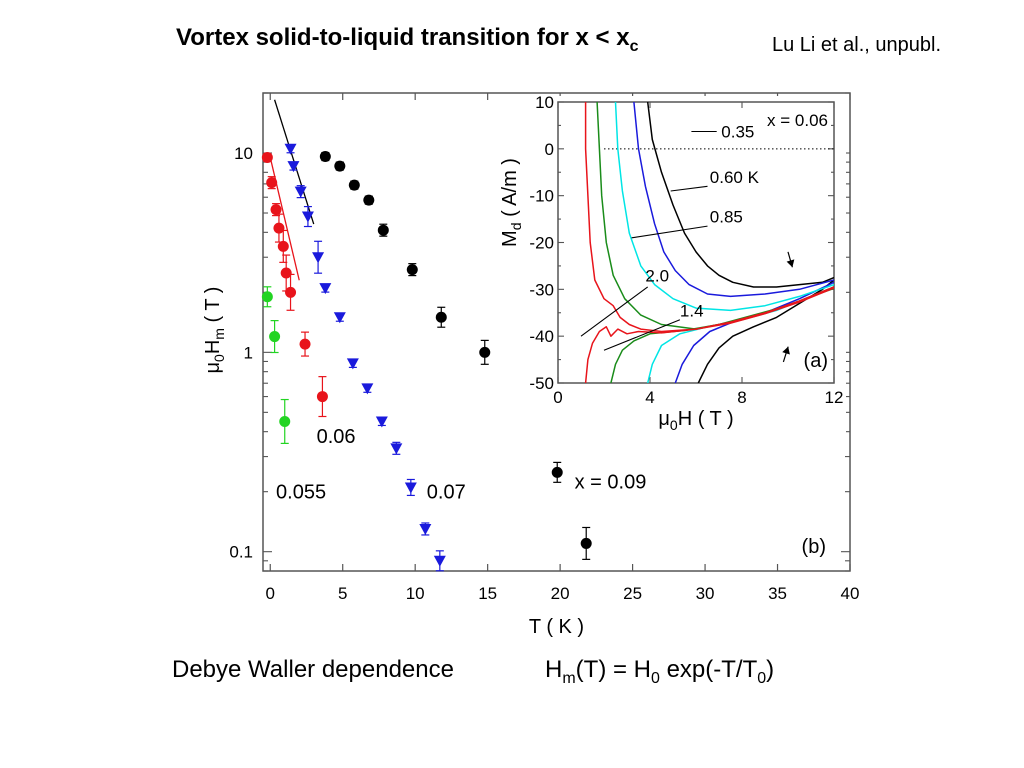  I want to click on y-axis-label-a-part: M, so click(510, 238).